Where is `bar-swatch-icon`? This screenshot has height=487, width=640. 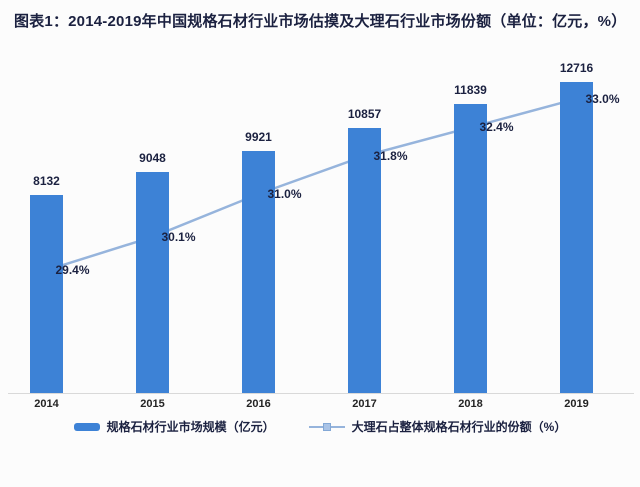
bar-swatch-icon is located at coordinates (86, 426).